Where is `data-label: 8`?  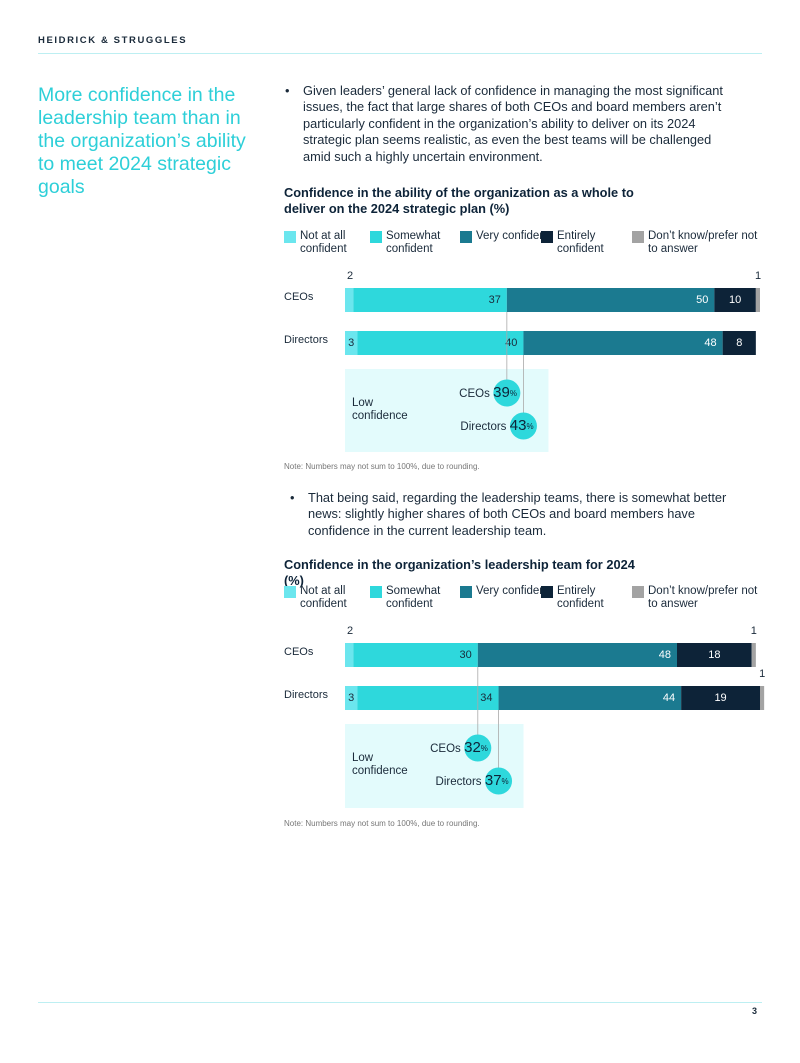 data-label: 8 is located at coordinates (739, 343).